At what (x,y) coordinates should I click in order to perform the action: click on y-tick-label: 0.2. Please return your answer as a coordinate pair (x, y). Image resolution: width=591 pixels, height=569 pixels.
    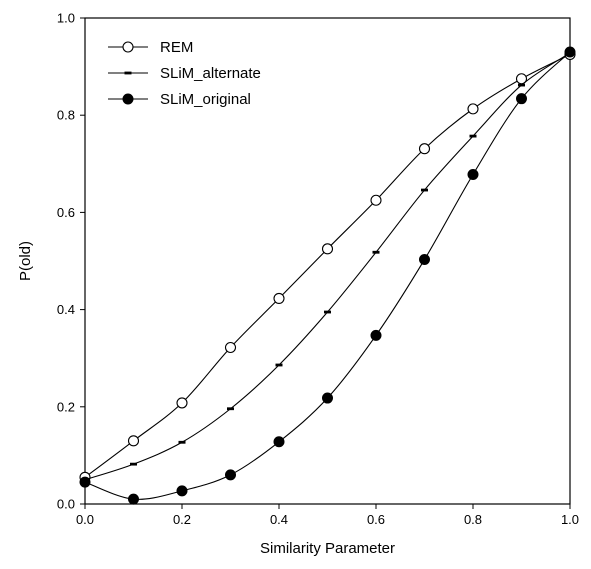
    Looking at the image, I should click on (66, 406).